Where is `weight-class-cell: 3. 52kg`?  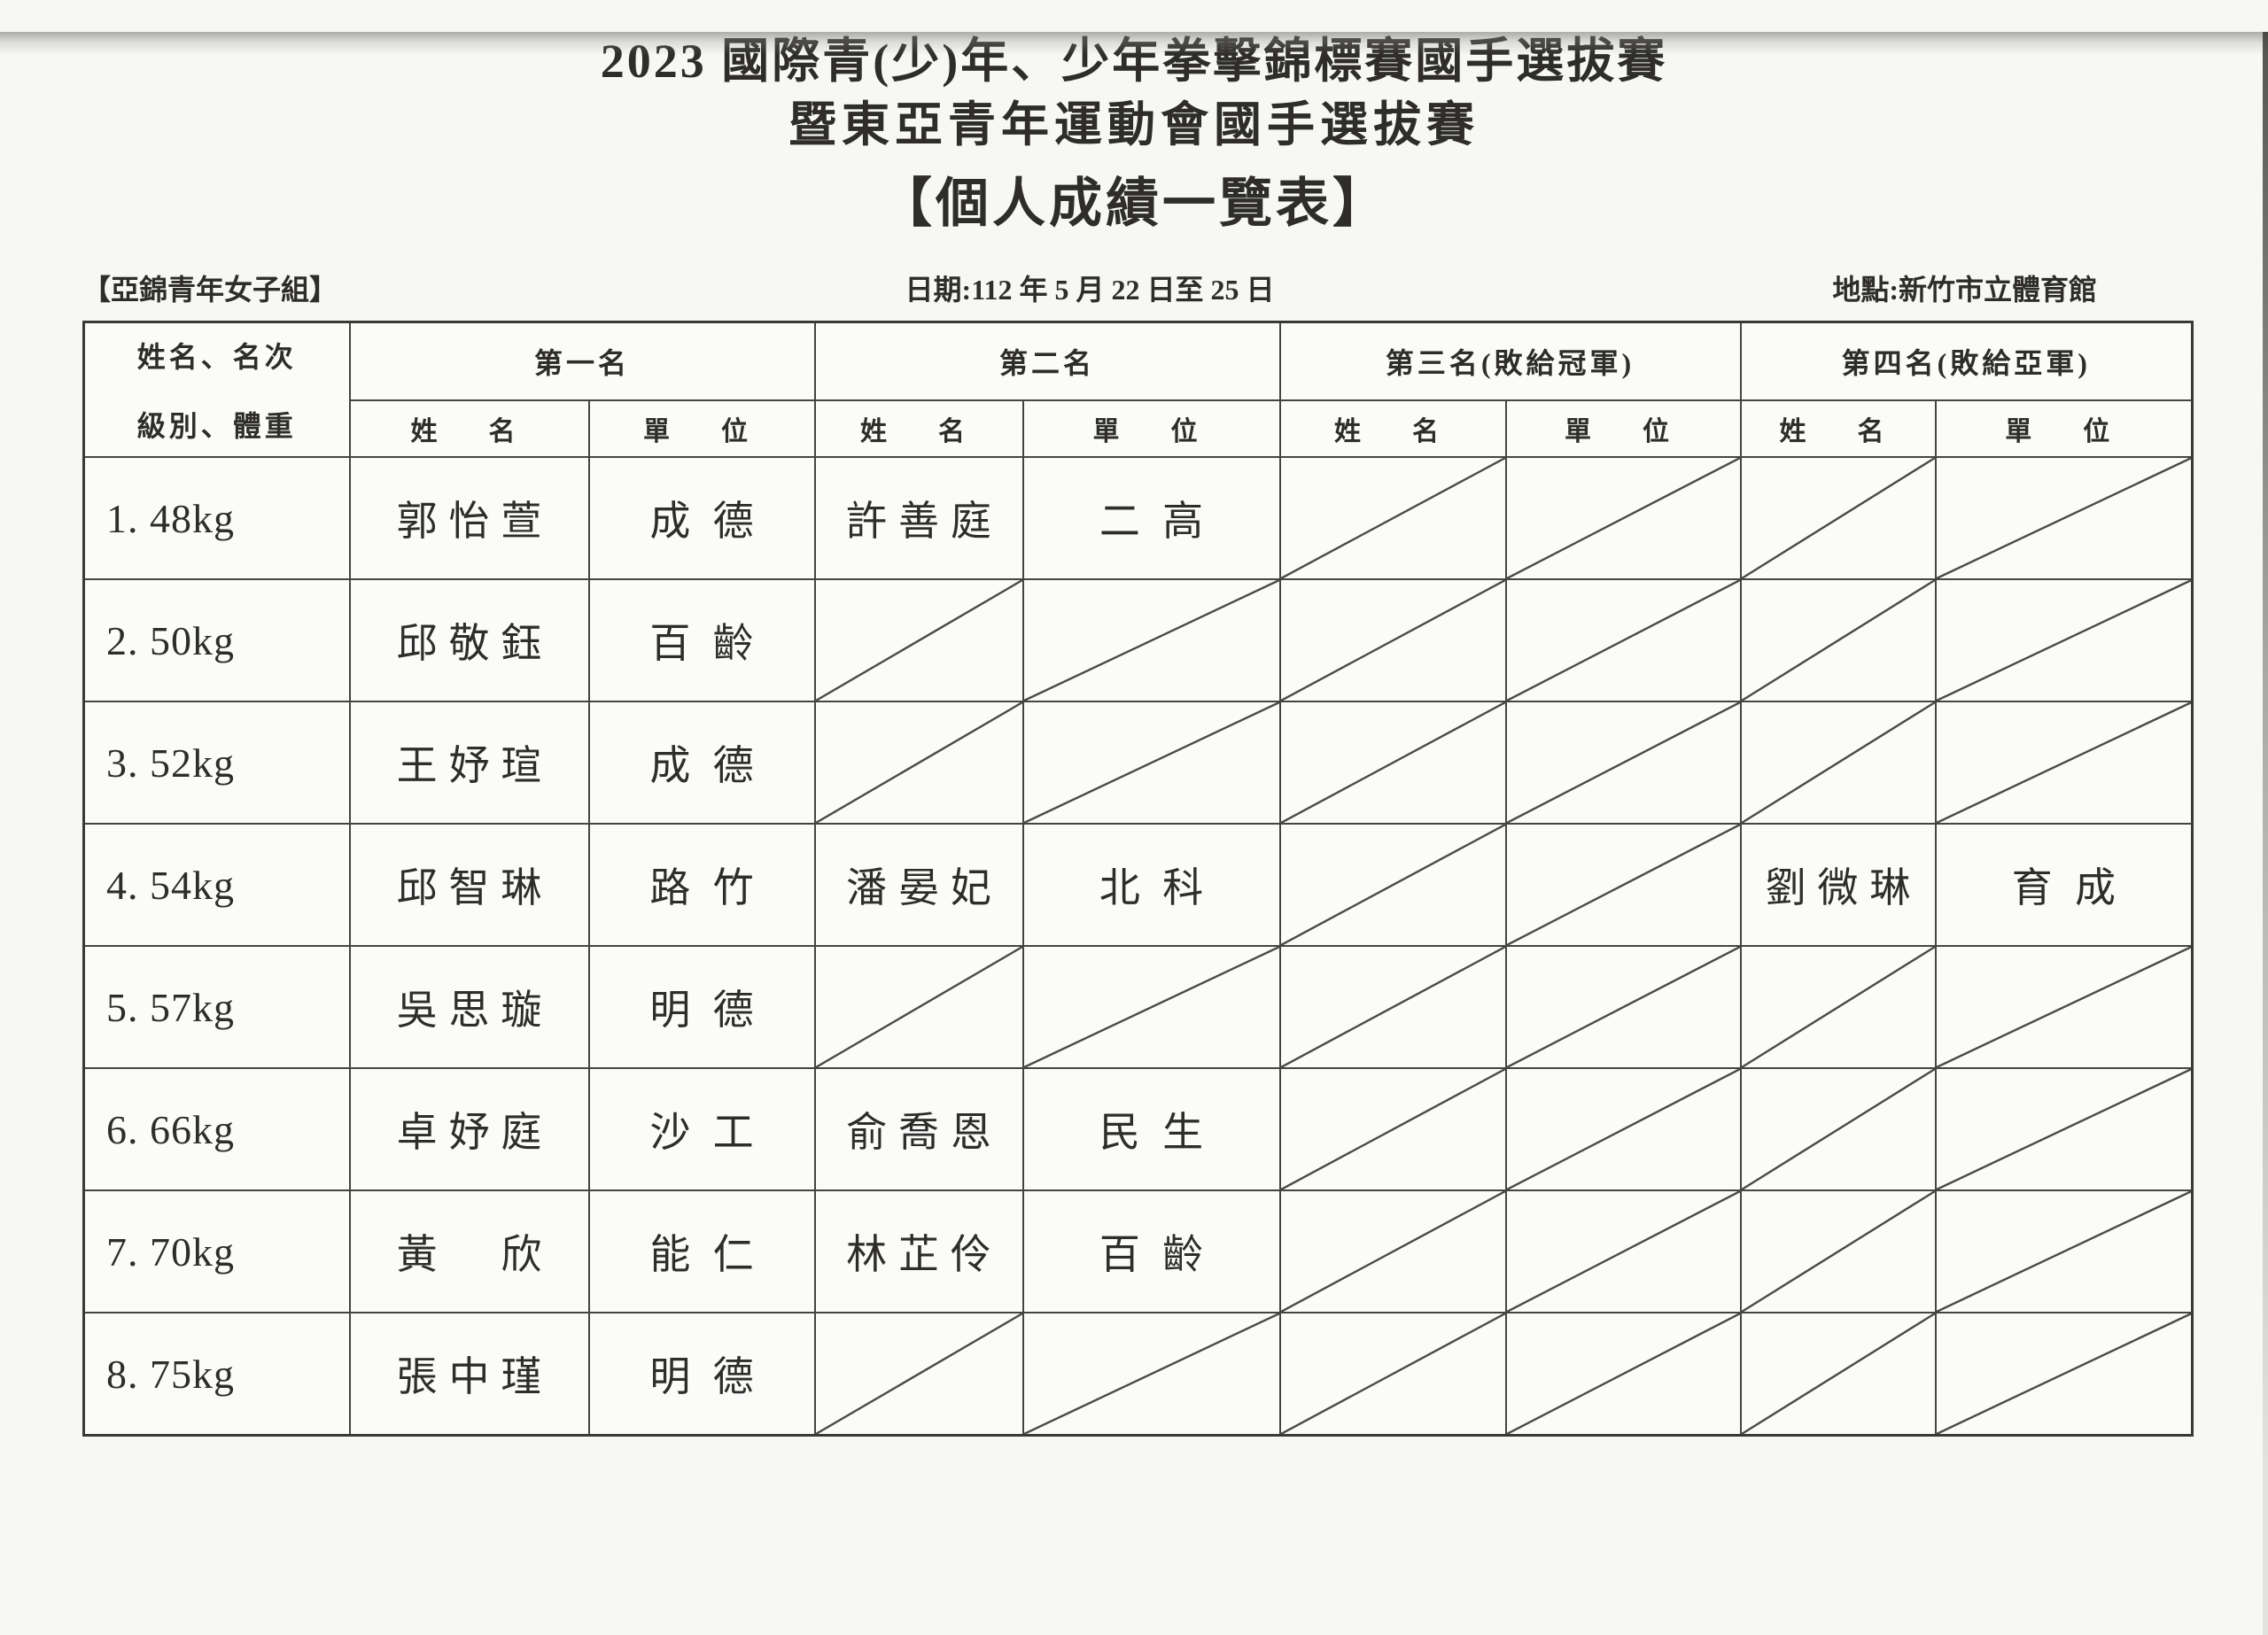
weight-class-cell: 3. 52kg is located at coordinates (216, 763).